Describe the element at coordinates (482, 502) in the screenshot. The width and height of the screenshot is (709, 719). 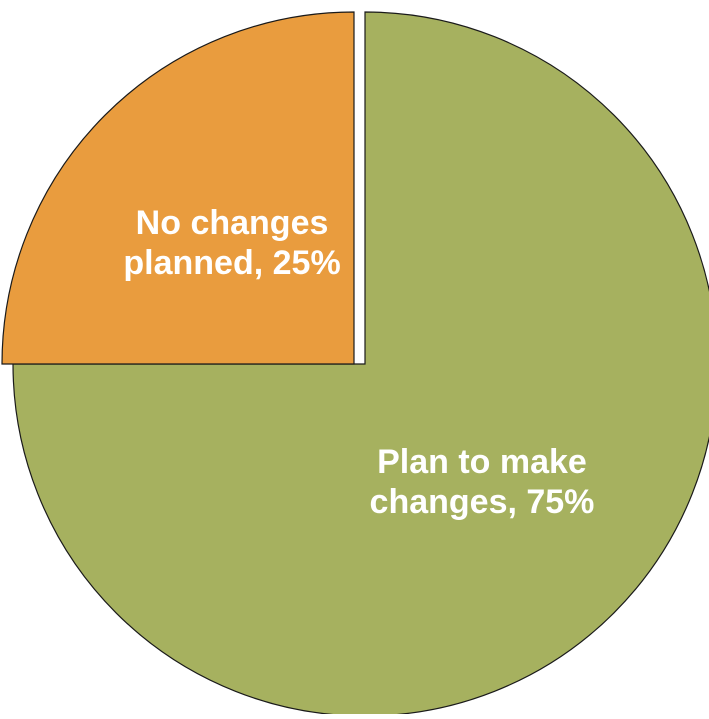
I see `pie-data-label-line: changes, 75%` at that location.